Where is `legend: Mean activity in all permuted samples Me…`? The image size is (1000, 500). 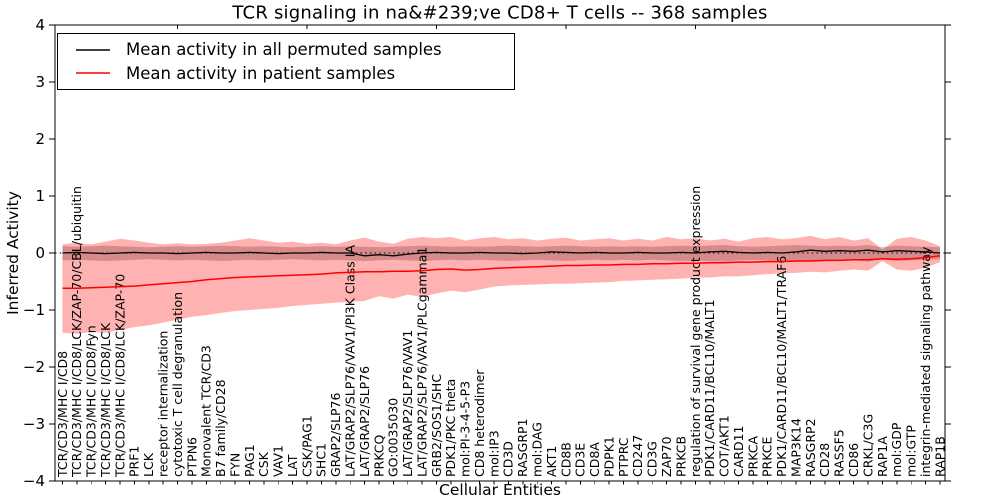 legend: Mean activity in all permuted samples Me… is located at coordinates (286, 61).